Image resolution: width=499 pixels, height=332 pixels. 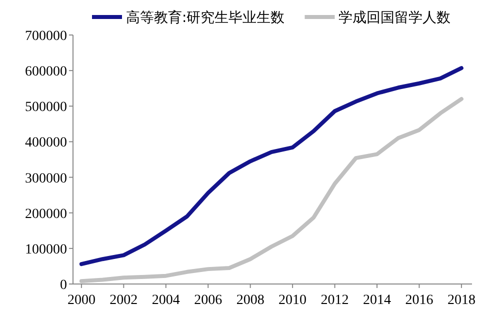 I want to click on y-tick-label: 700000, so click(x=46, y=36).